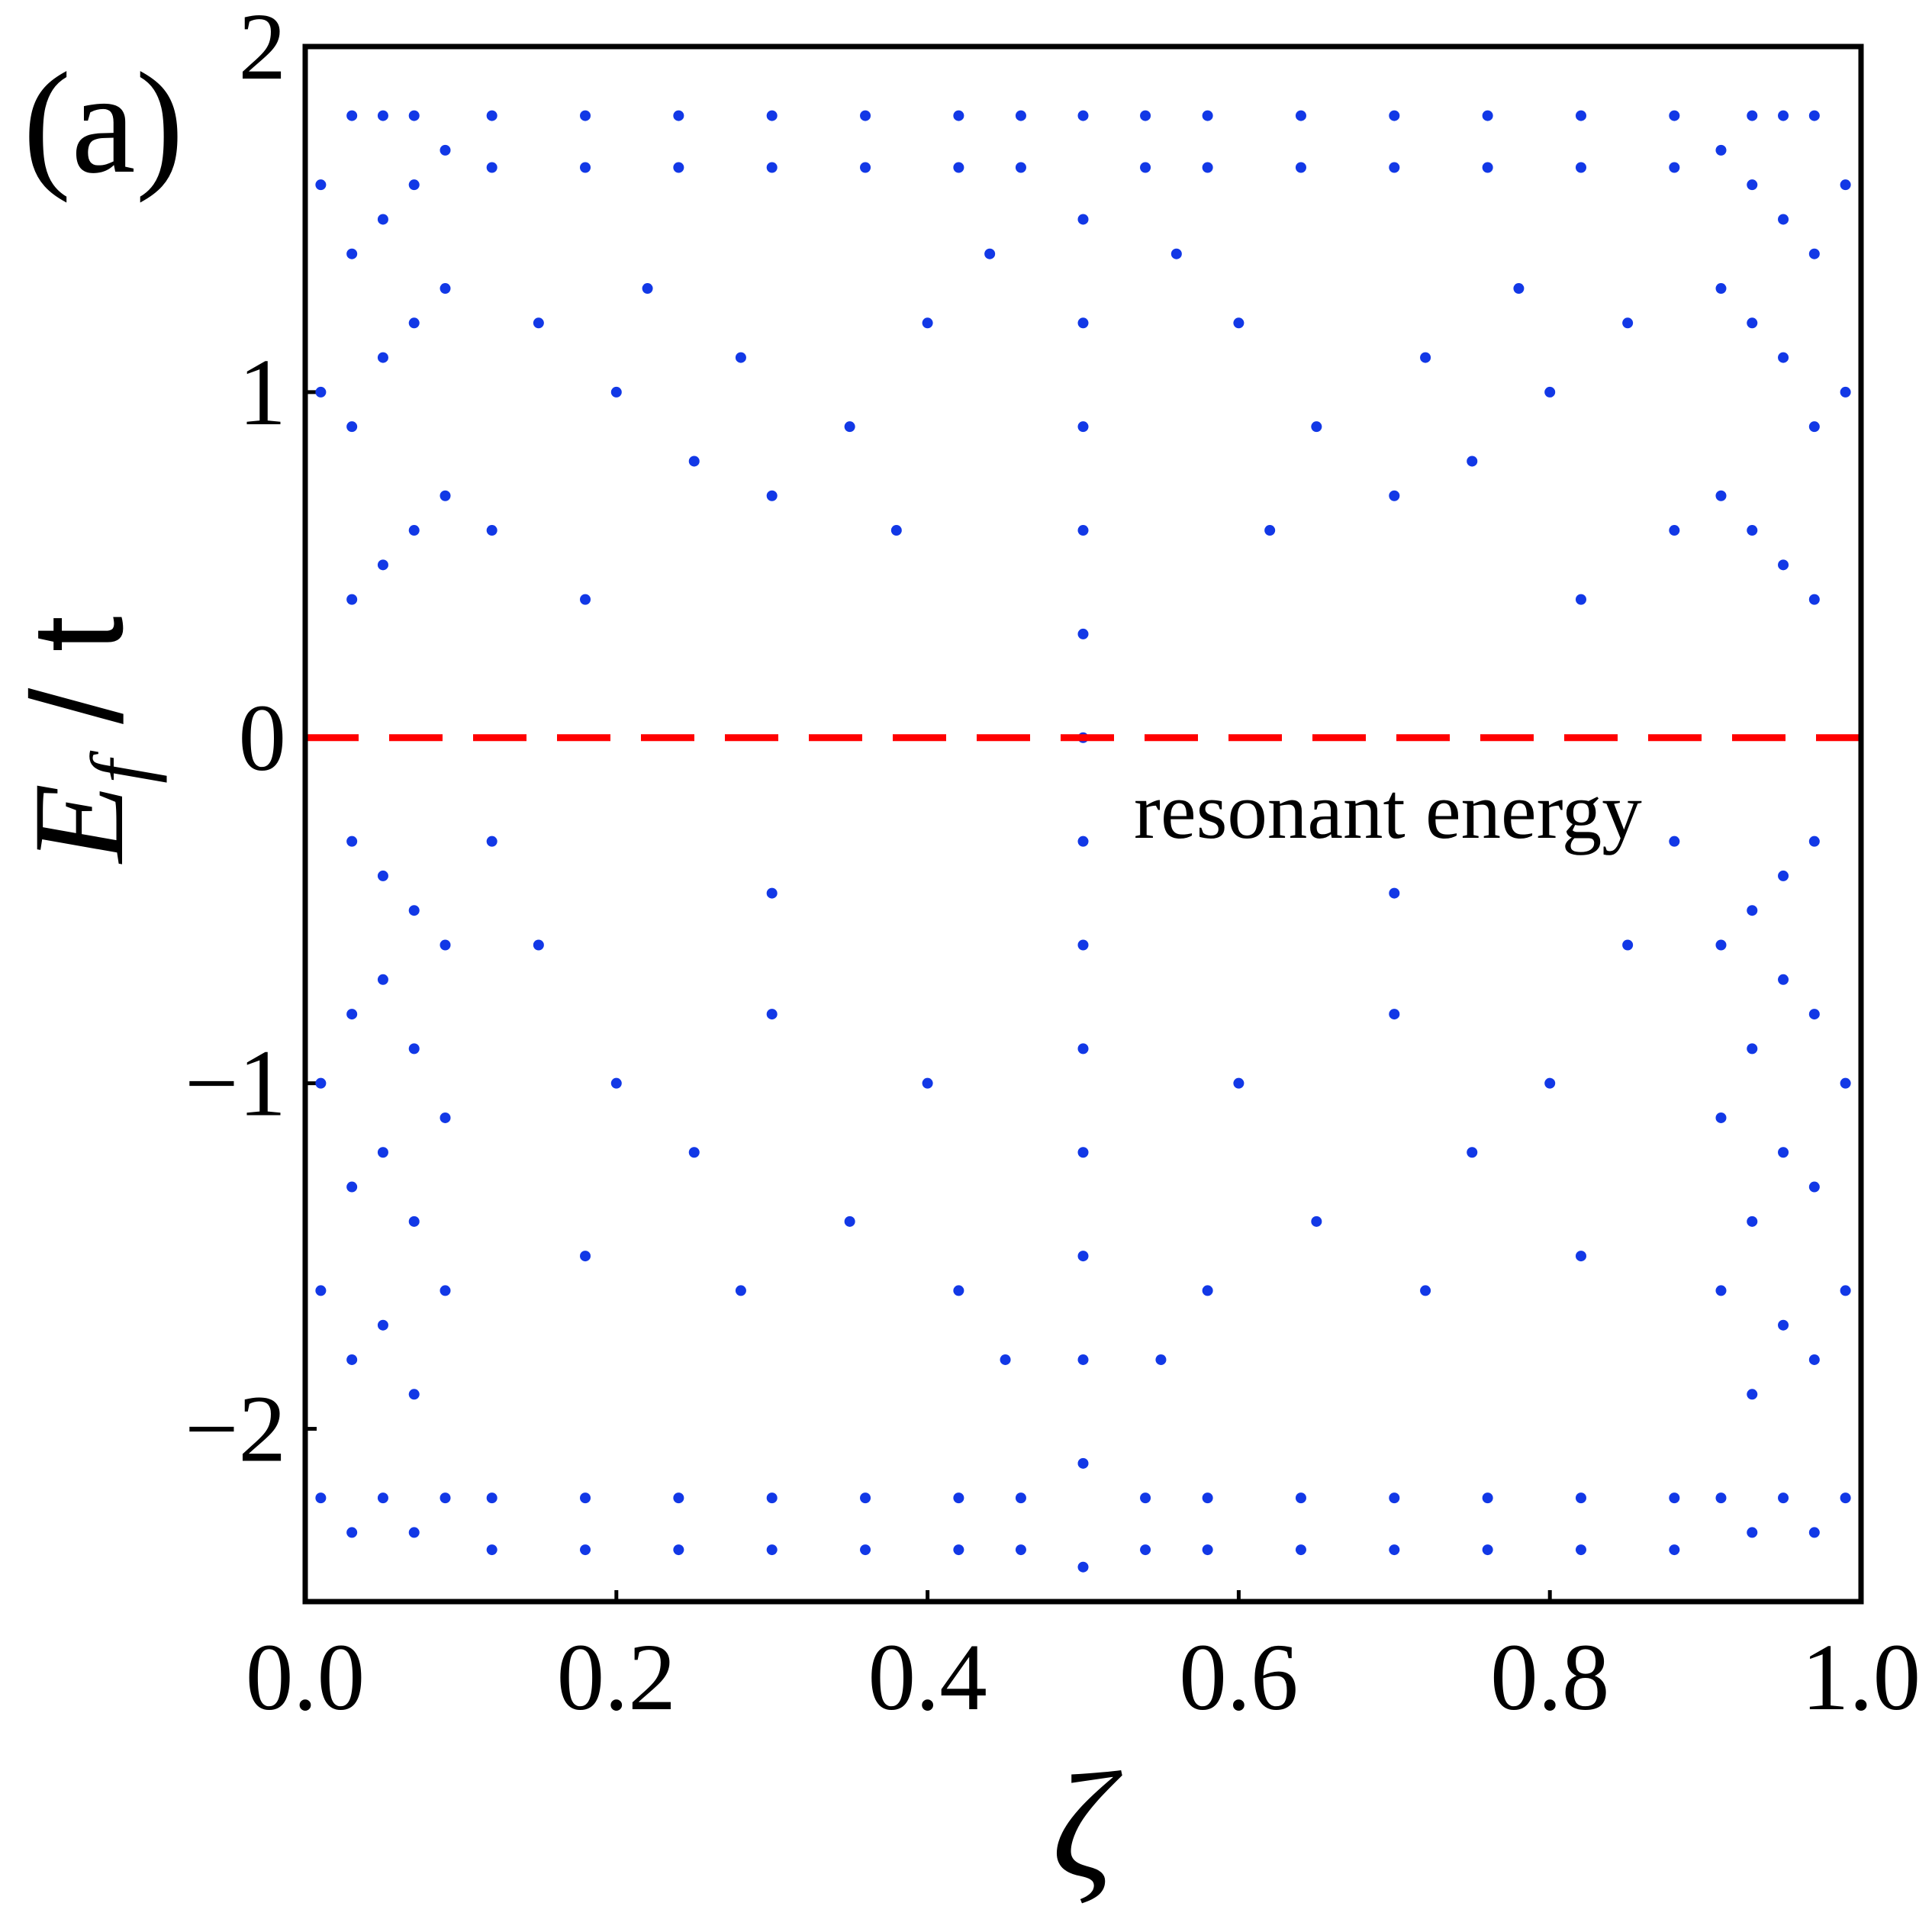  What do you see at coordinates (616, 1678) in the screenshot?
I see `x-tick-label: 0.2` at bounding box center [616, 1678].